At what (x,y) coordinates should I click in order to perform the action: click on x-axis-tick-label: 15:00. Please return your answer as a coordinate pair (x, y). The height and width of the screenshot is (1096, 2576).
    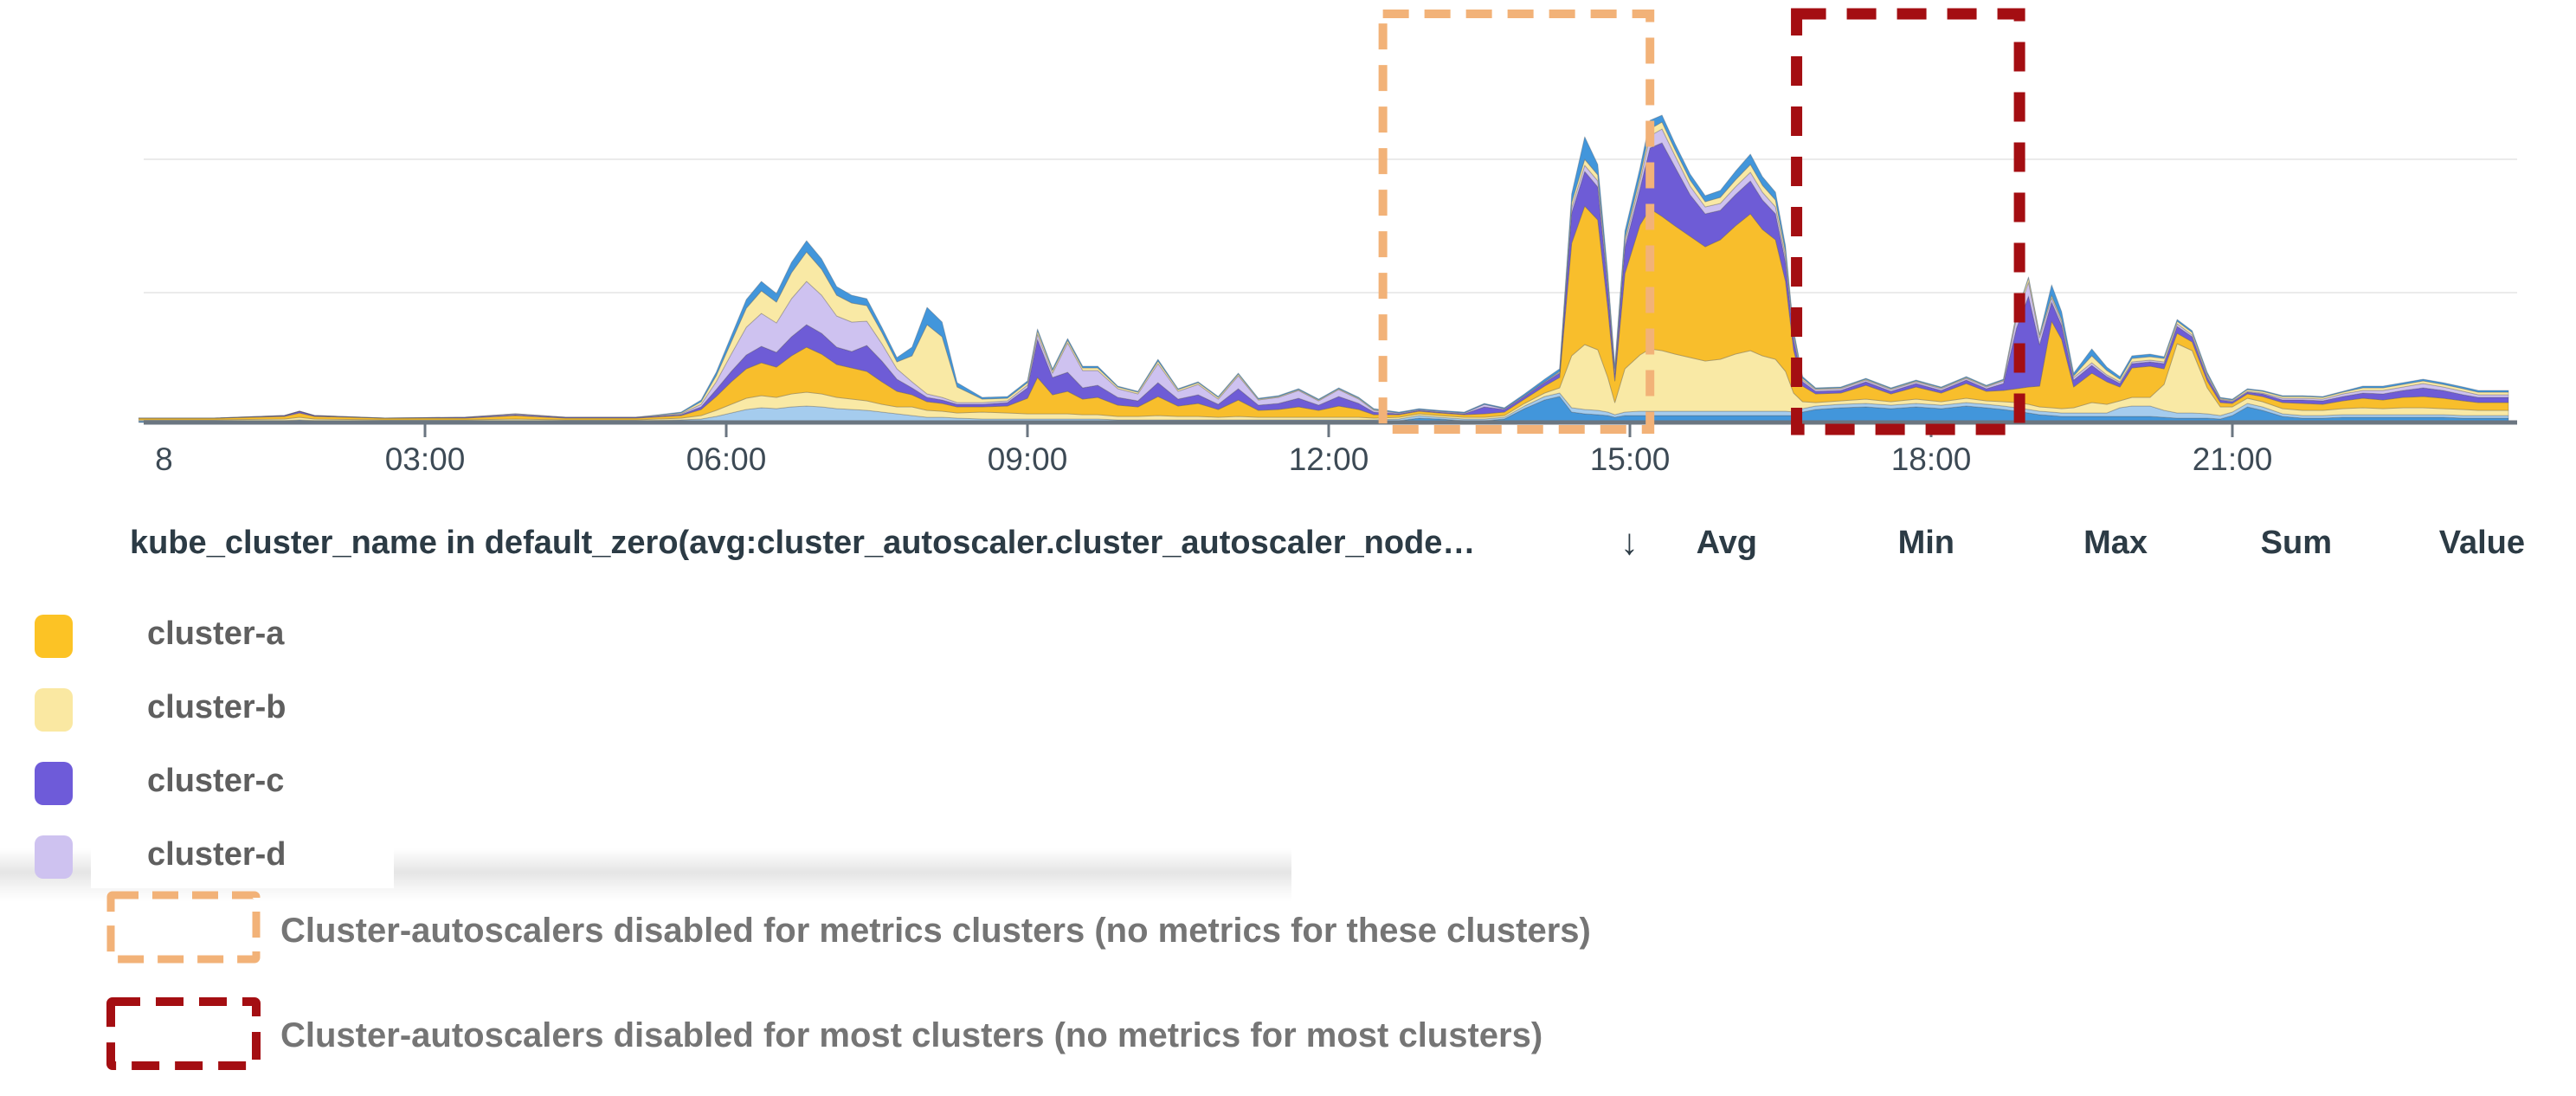
    Looking at the image, I should click on (1630, 459).